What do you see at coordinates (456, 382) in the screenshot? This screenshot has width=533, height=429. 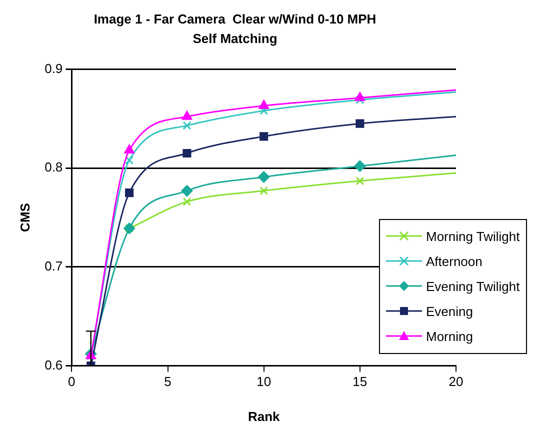 I see `x-tick-label: 20` at bounding box center [456, 382].